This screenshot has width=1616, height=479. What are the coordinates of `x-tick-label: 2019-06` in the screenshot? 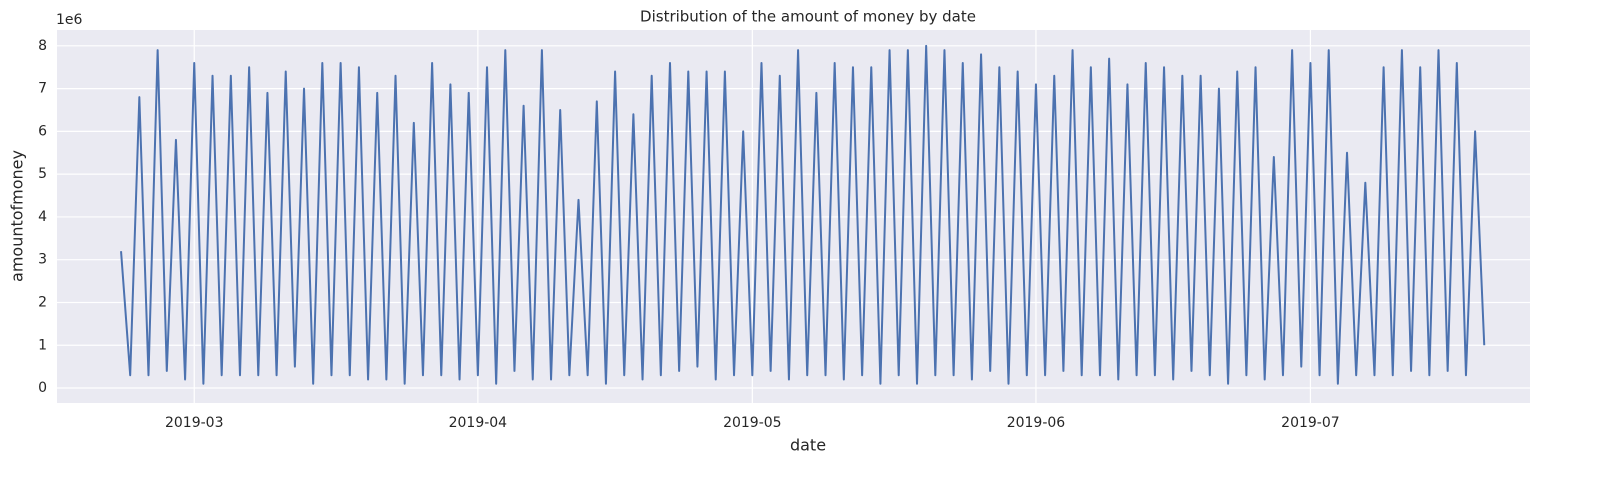 It's located at (1036, 423).